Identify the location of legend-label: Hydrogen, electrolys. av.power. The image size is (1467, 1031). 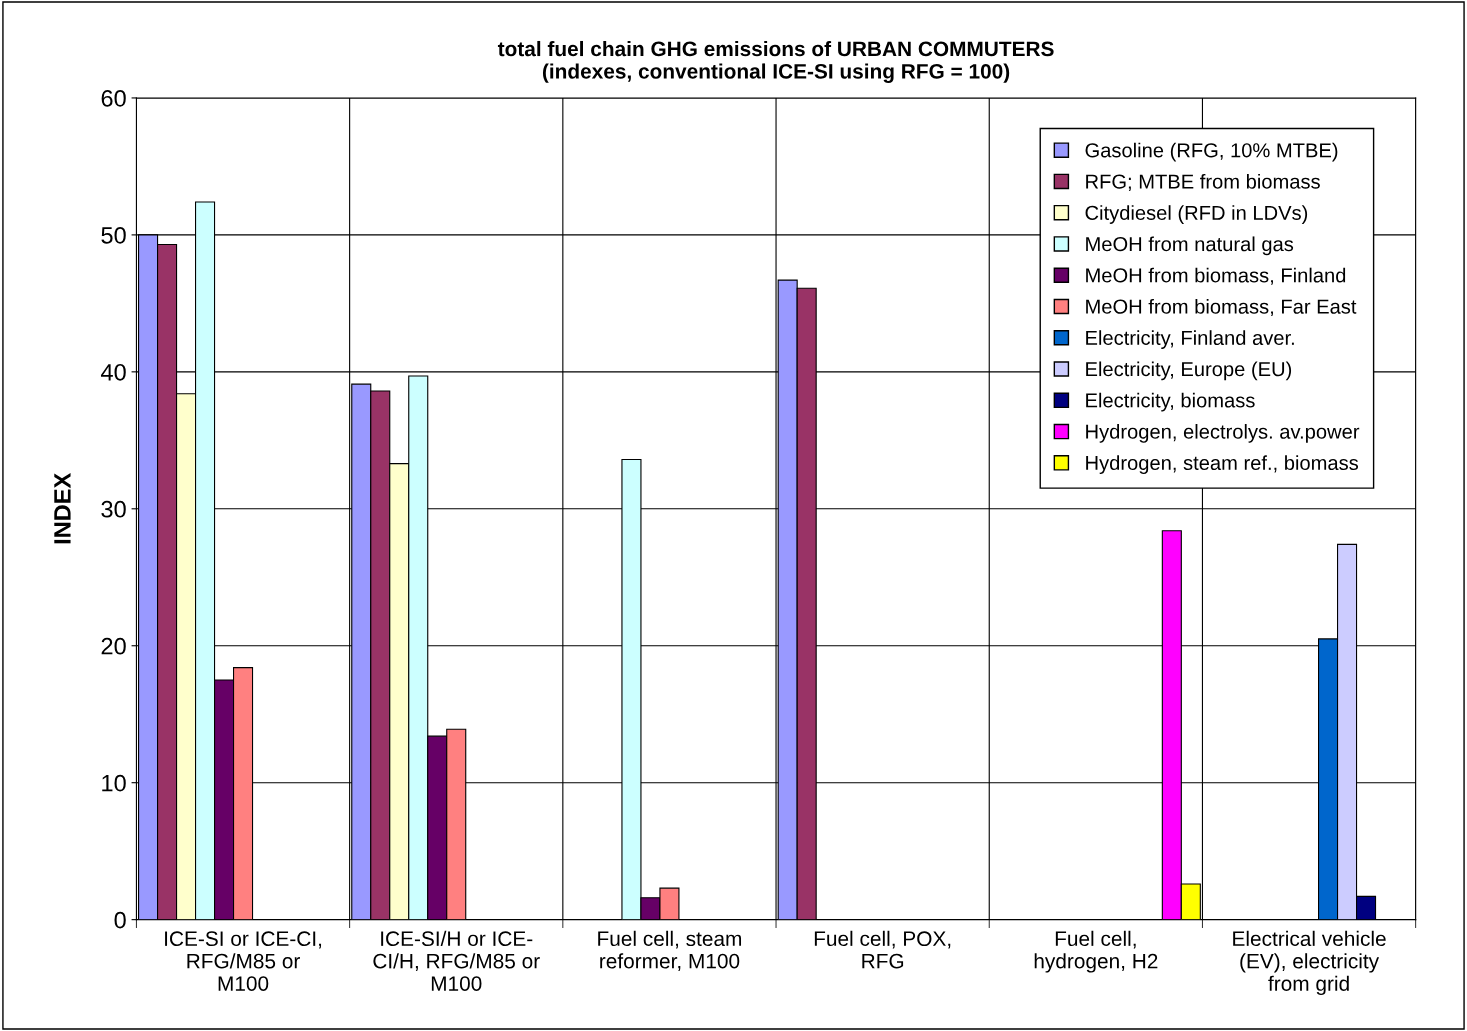
(1223, 433).